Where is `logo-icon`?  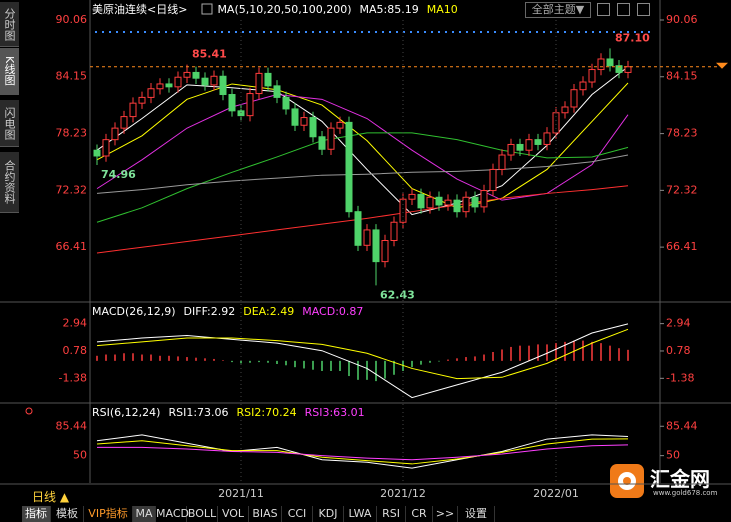
logo-icon is located at coordinates (627, 481).